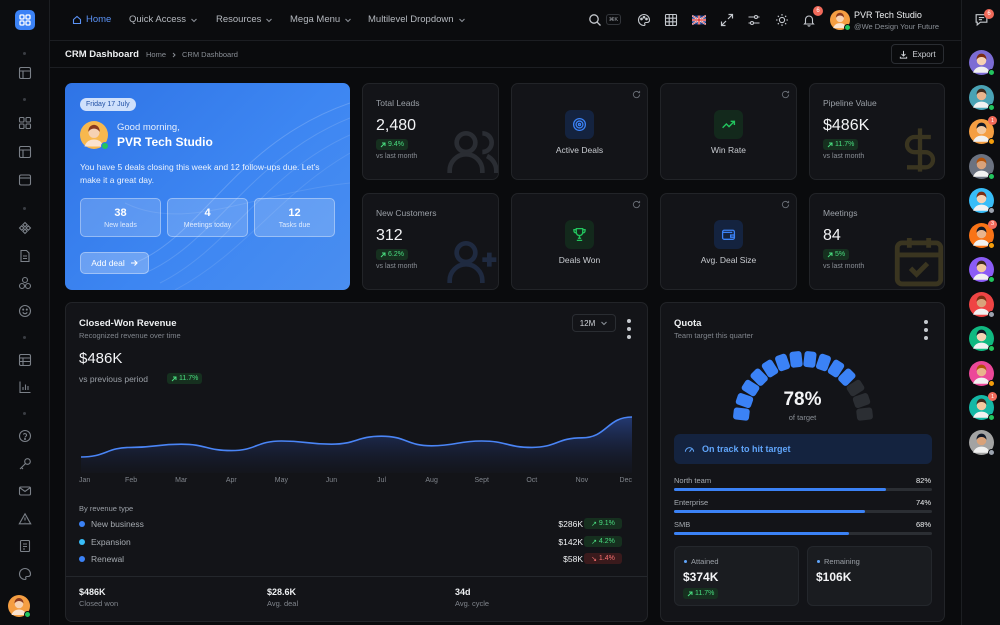 The height and width of the screenshot is (625, 1000). What do you see at coordinates (120, 217) in the screenshot?
I see `stat-new-leads: 38 New leads` at bounding box center [120, 217].